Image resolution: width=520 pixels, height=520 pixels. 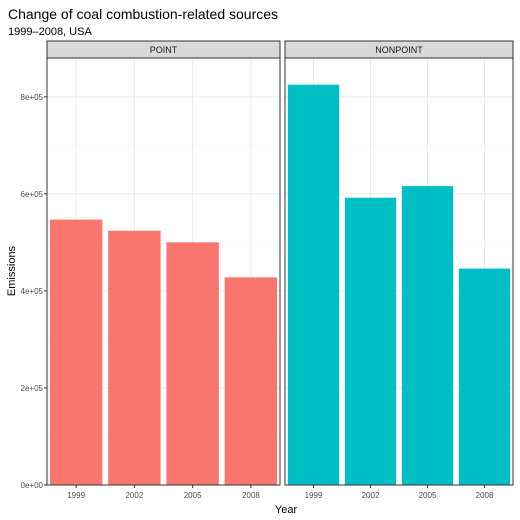 I want to click on bar-nonpoint-2002, so click(x=370, y=341).